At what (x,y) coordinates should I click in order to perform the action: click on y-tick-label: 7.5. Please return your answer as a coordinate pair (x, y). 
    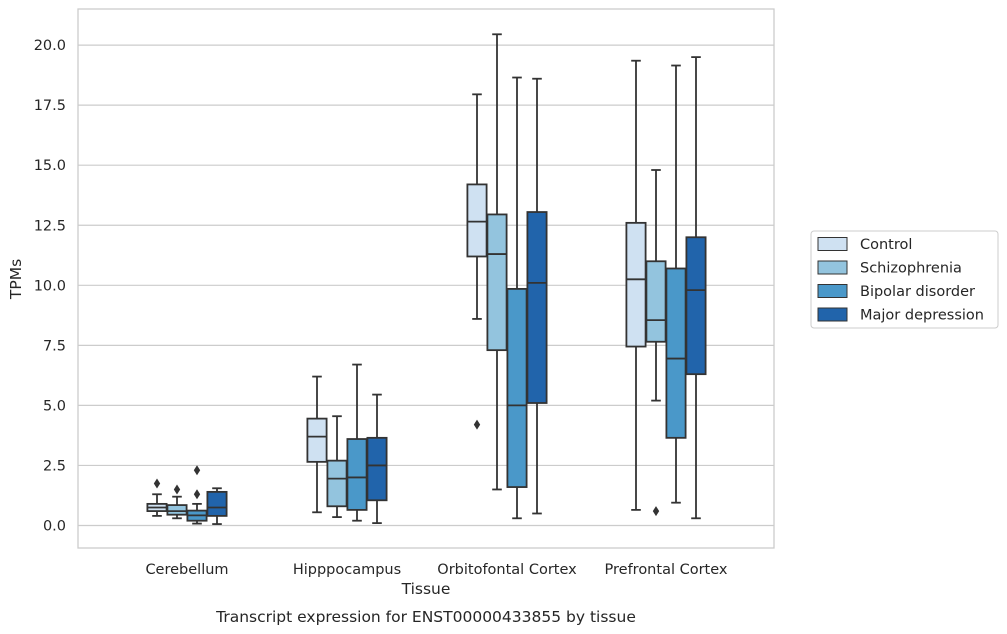
    Looking at the image, I should click on (54, 346).